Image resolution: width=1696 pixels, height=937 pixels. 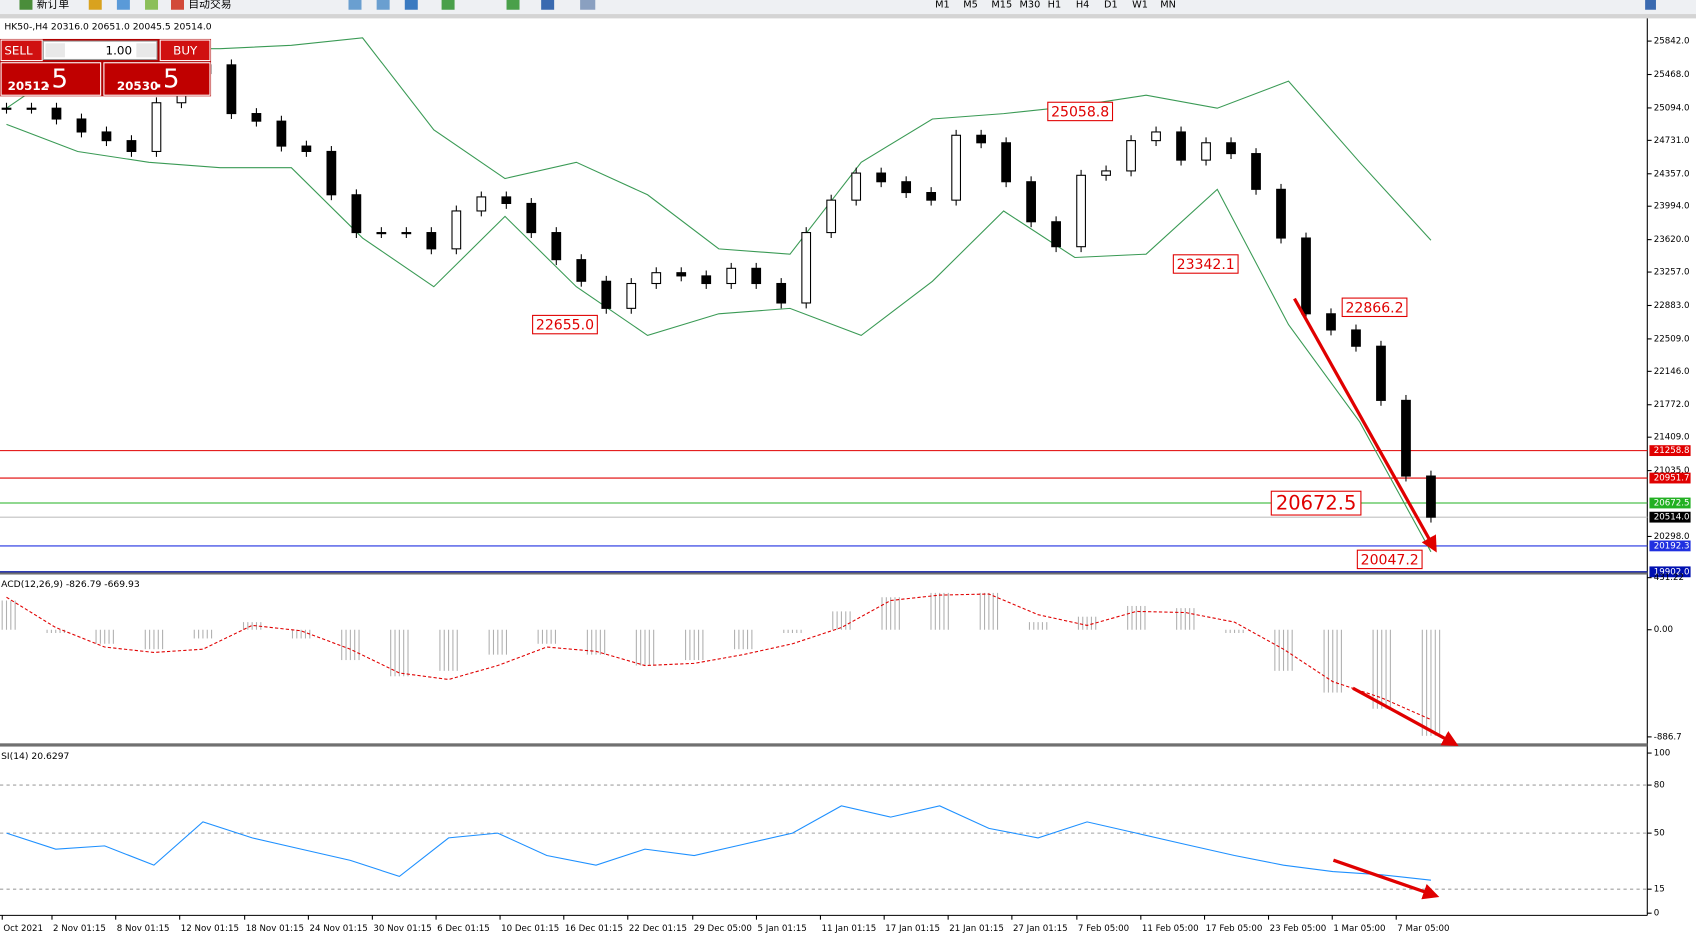 What do you see at coordinates (658, 929) in the screenshot?
I see `x-tick-label: 22 Dec 01:15` at bounding box center [658, 929].